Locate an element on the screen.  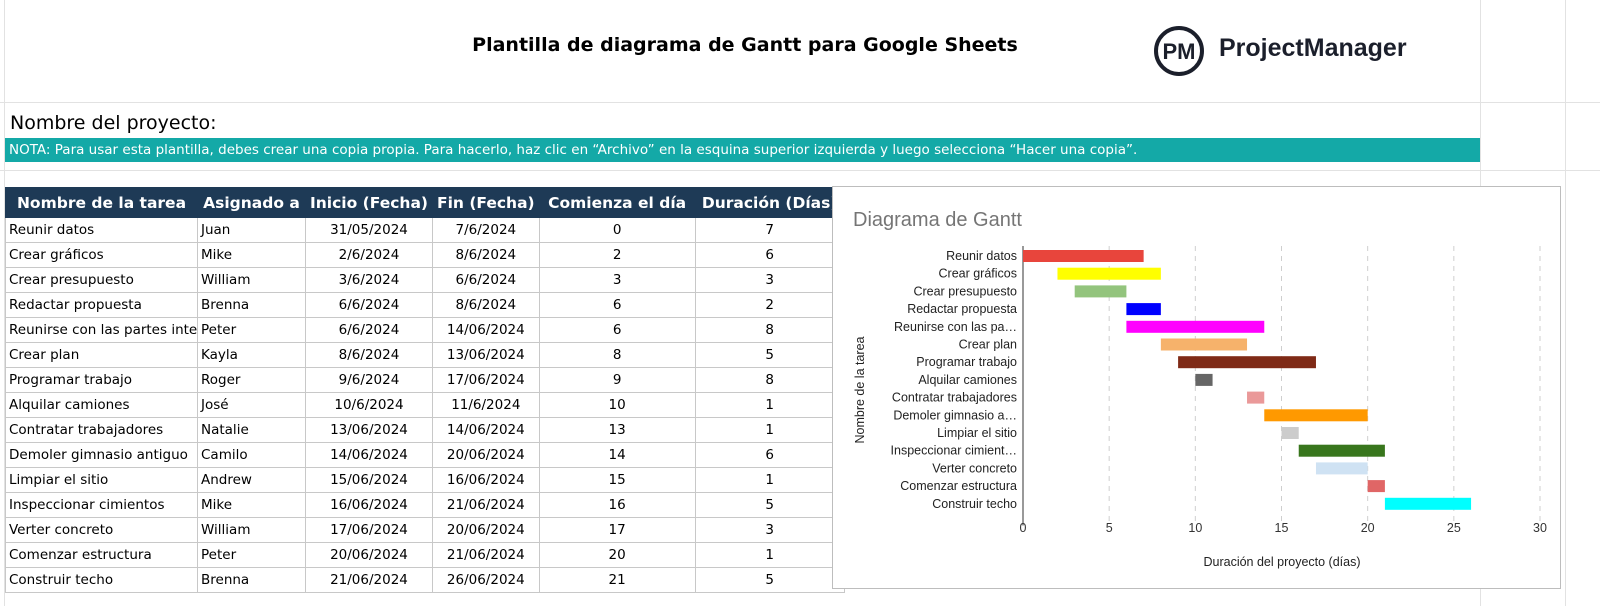
table-cell: Verter concreto is located at coordinates (101, 530).